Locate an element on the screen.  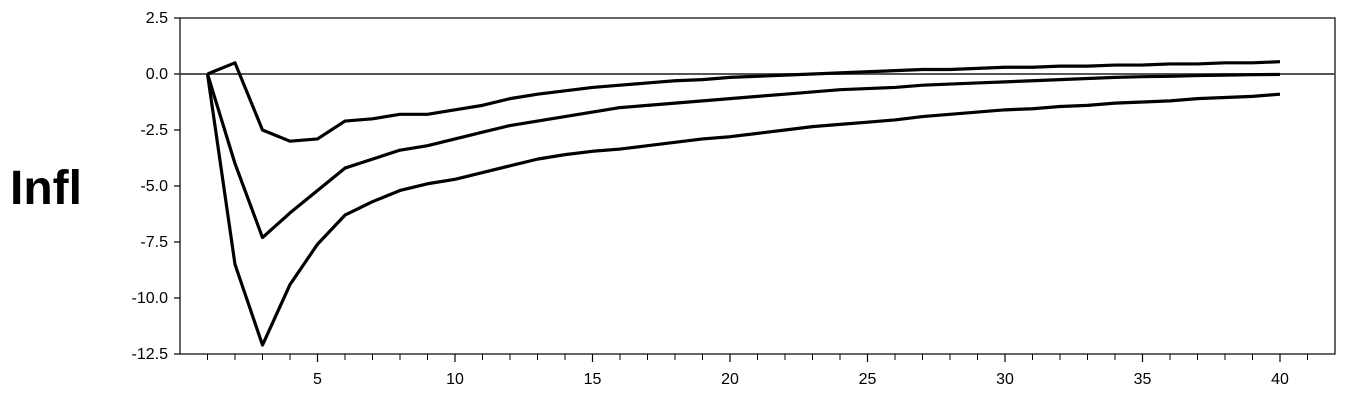
y-tick-label: -5.0 is located at coordinates (154, 186).